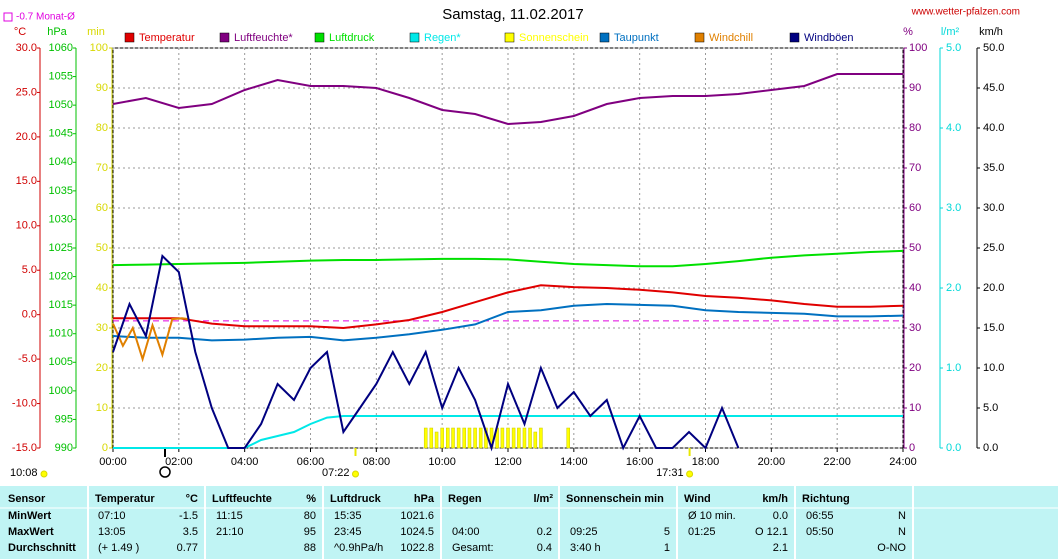  What do you see at coordinates (417, 548) in the screenshot?
I see `table-cell: 1022.8` at bounding box center [417, 548].